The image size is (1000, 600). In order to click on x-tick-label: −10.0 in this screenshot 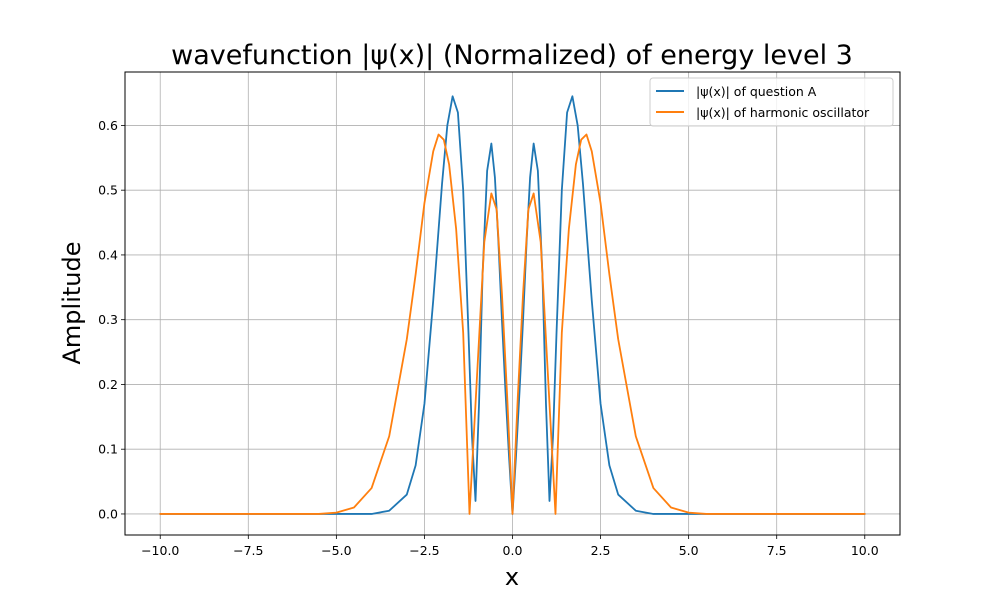, I will do `click(160, 550)`.